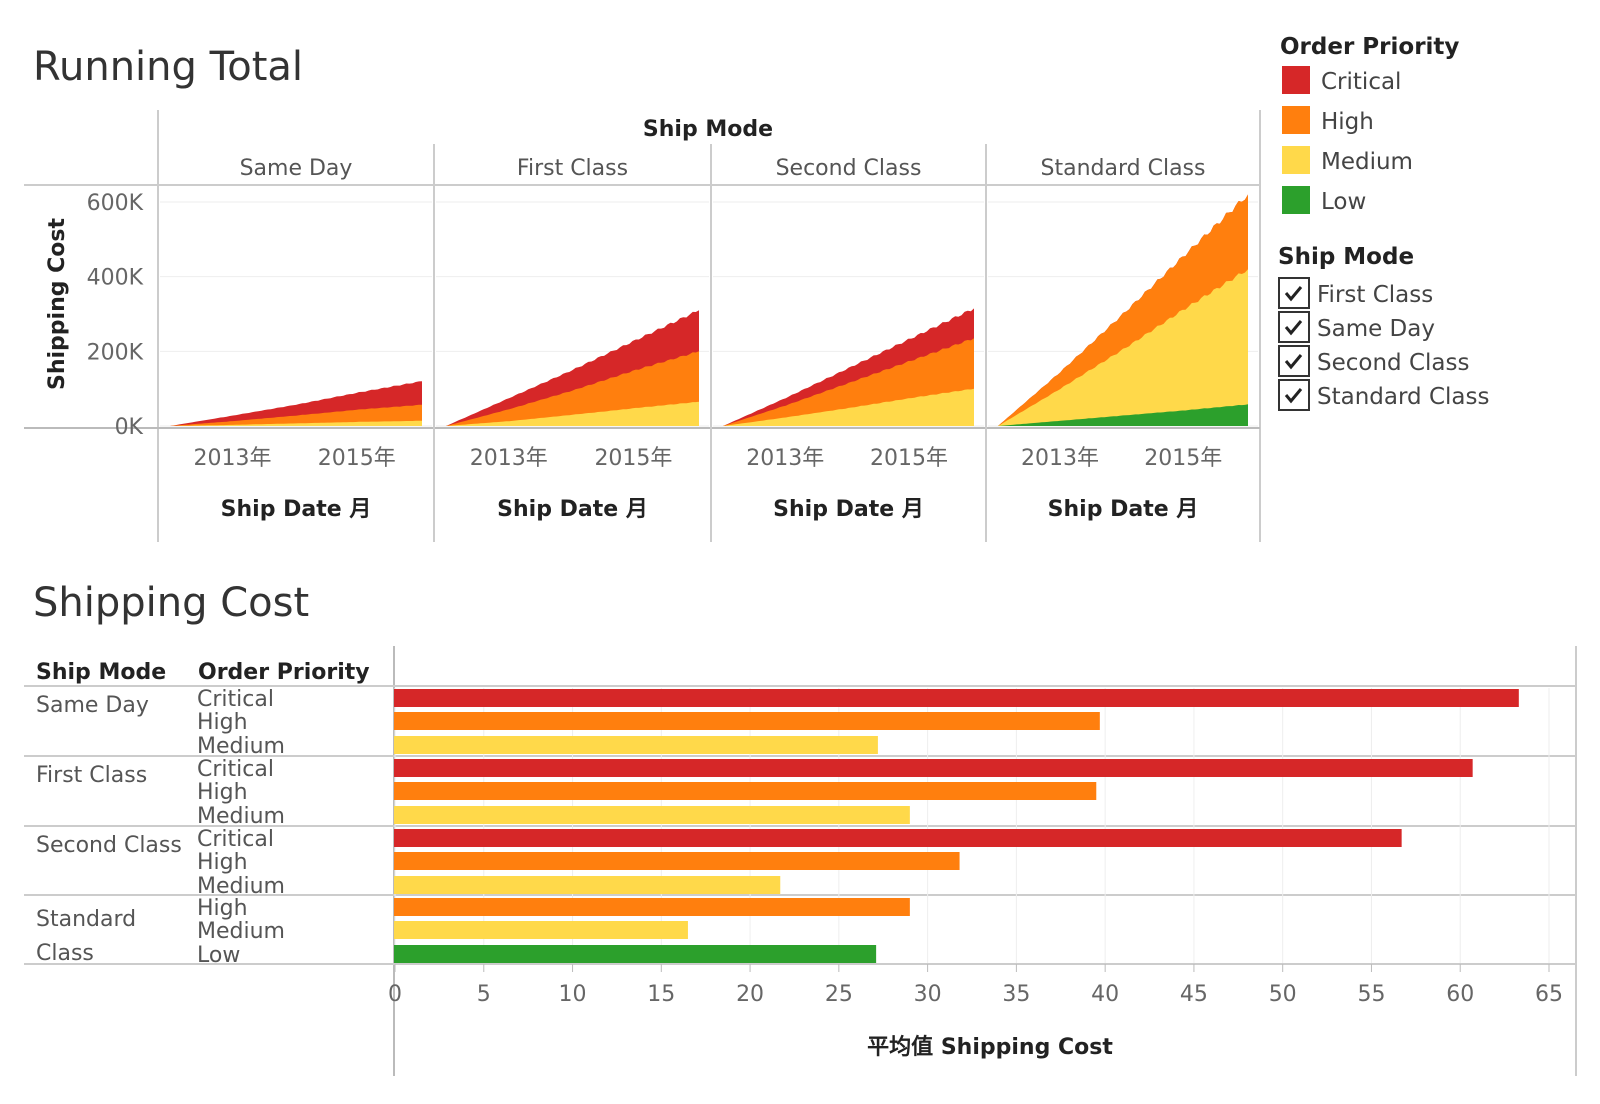  What do you see at coordinates (168, 67) in the screenshot?
I see `running-total-title: Running Total` at bounding box center [168, 67].